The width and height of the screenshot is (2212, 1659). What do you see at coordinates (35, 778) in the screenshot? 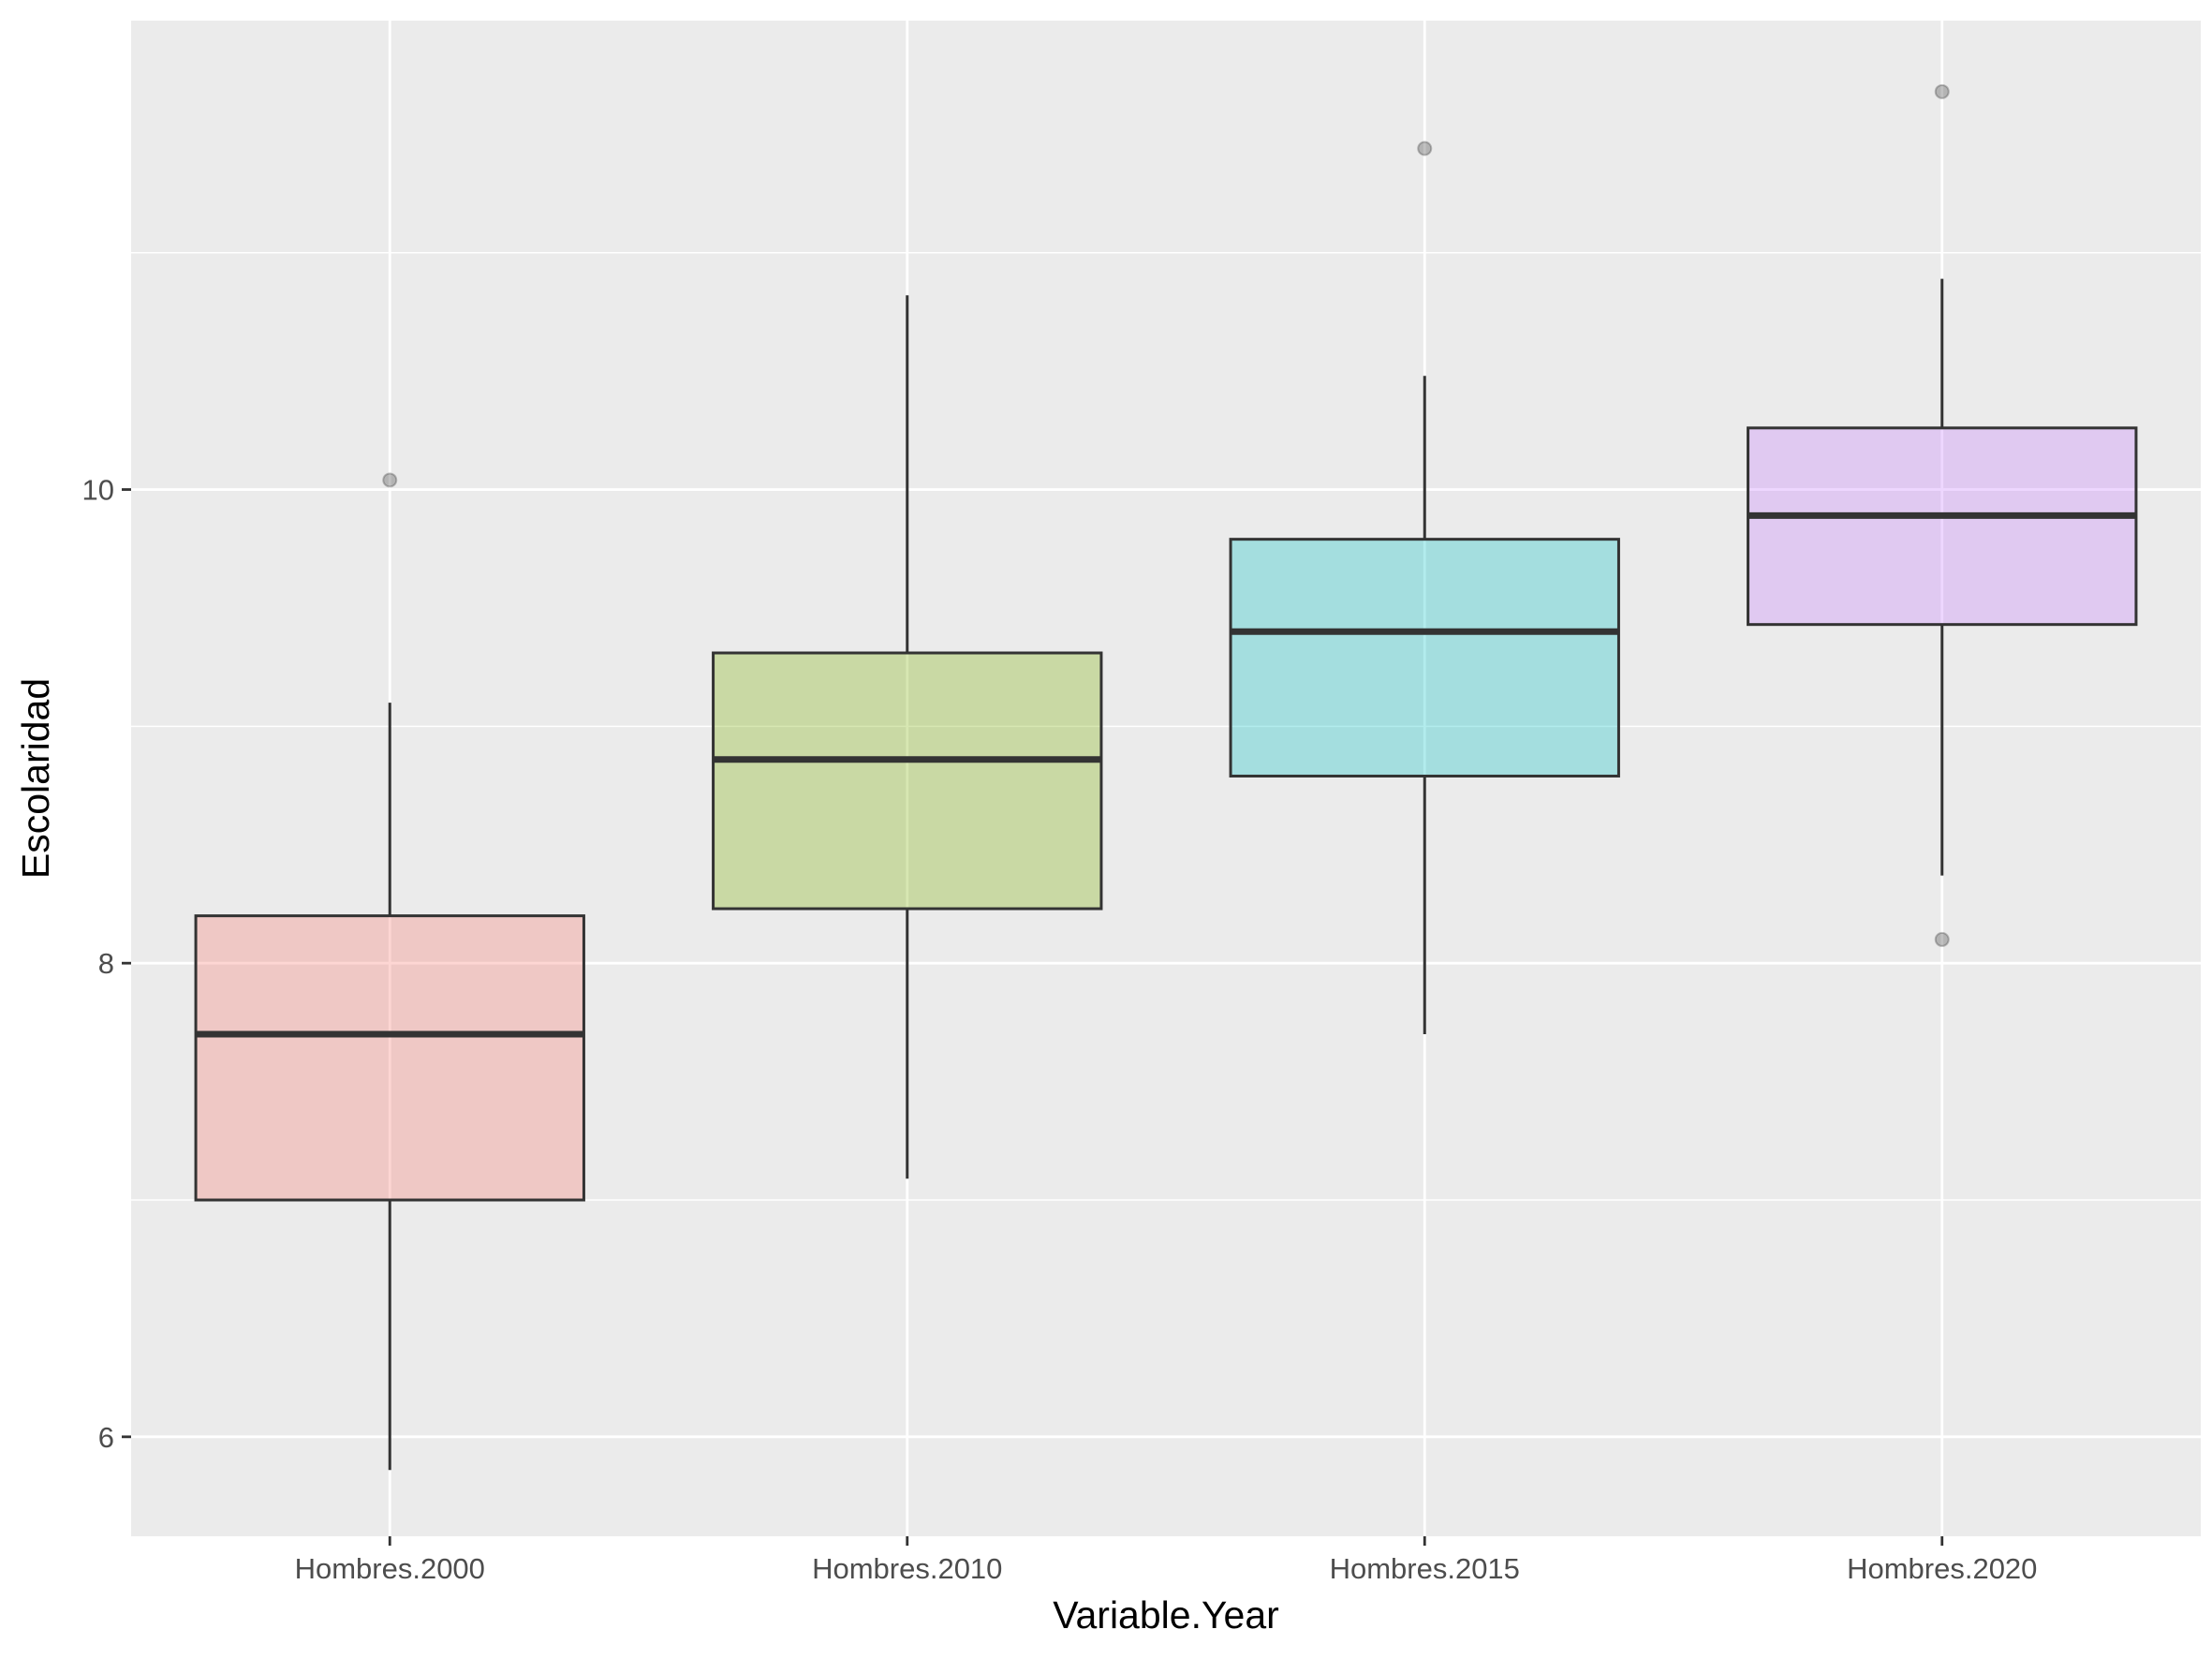
I see `y-axis-title: Escolaridad` at bounding box center [35, 778].